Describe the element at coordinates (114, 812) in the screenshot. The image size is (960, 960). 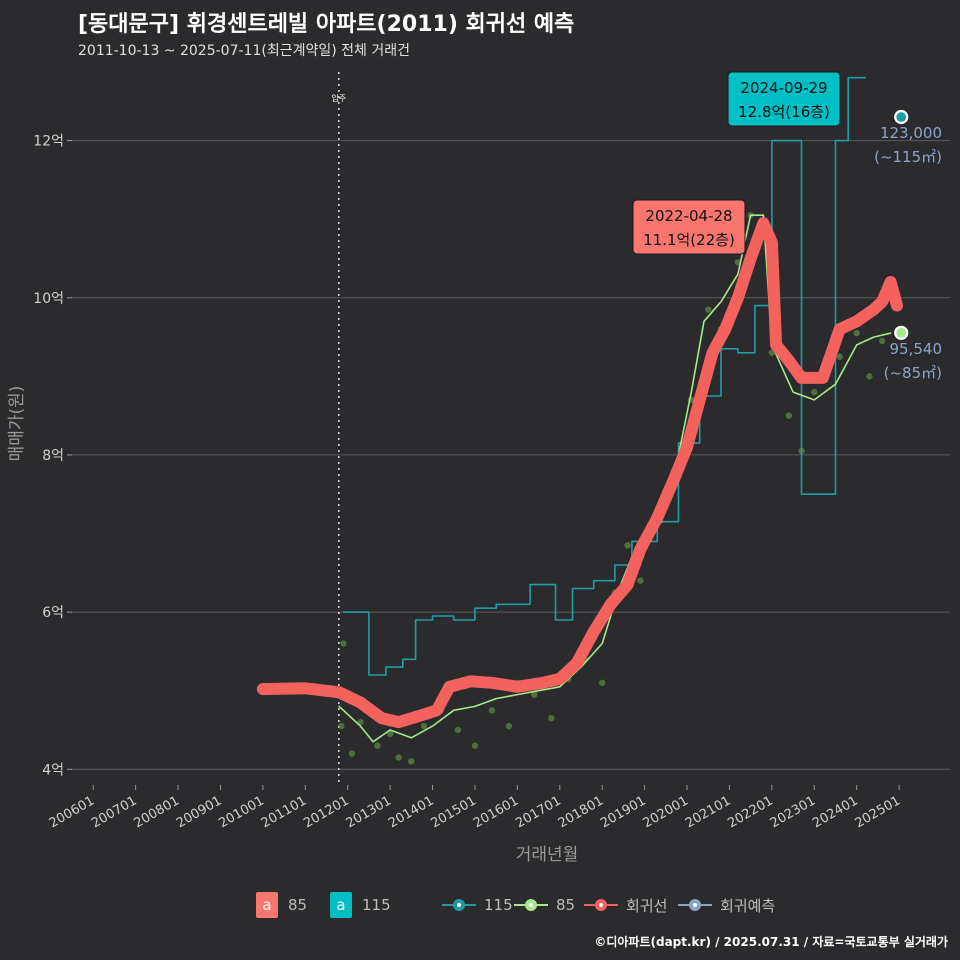
I see `x-tick-label-1: 200701` at that location.